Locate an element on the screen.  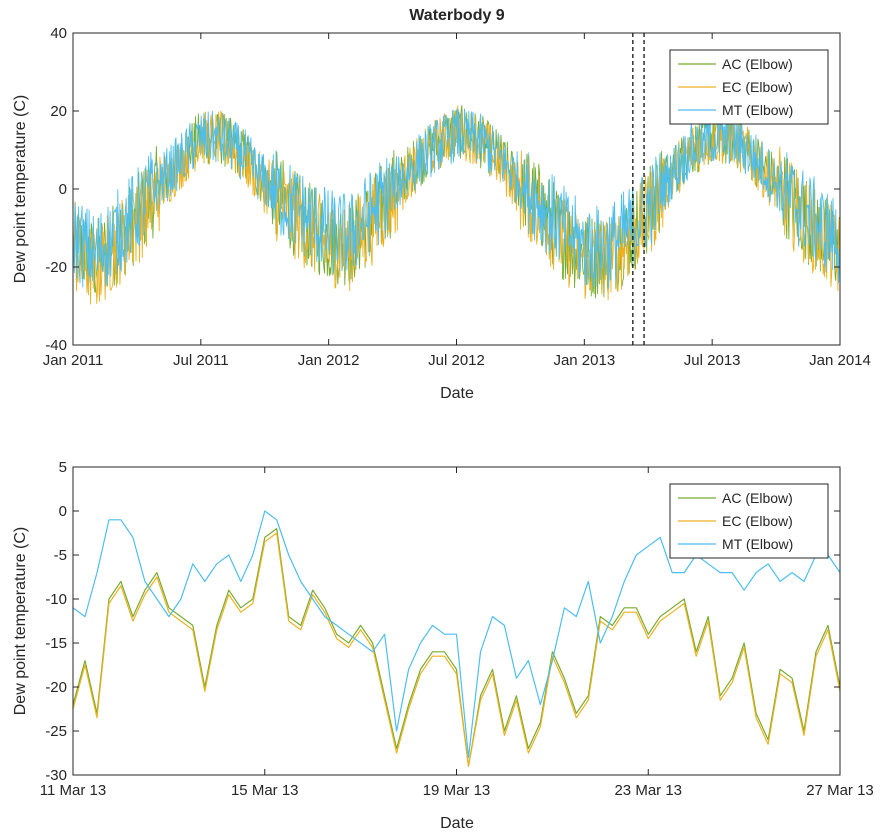
y-tick-label: 20 is located at coordinates (58, 111).